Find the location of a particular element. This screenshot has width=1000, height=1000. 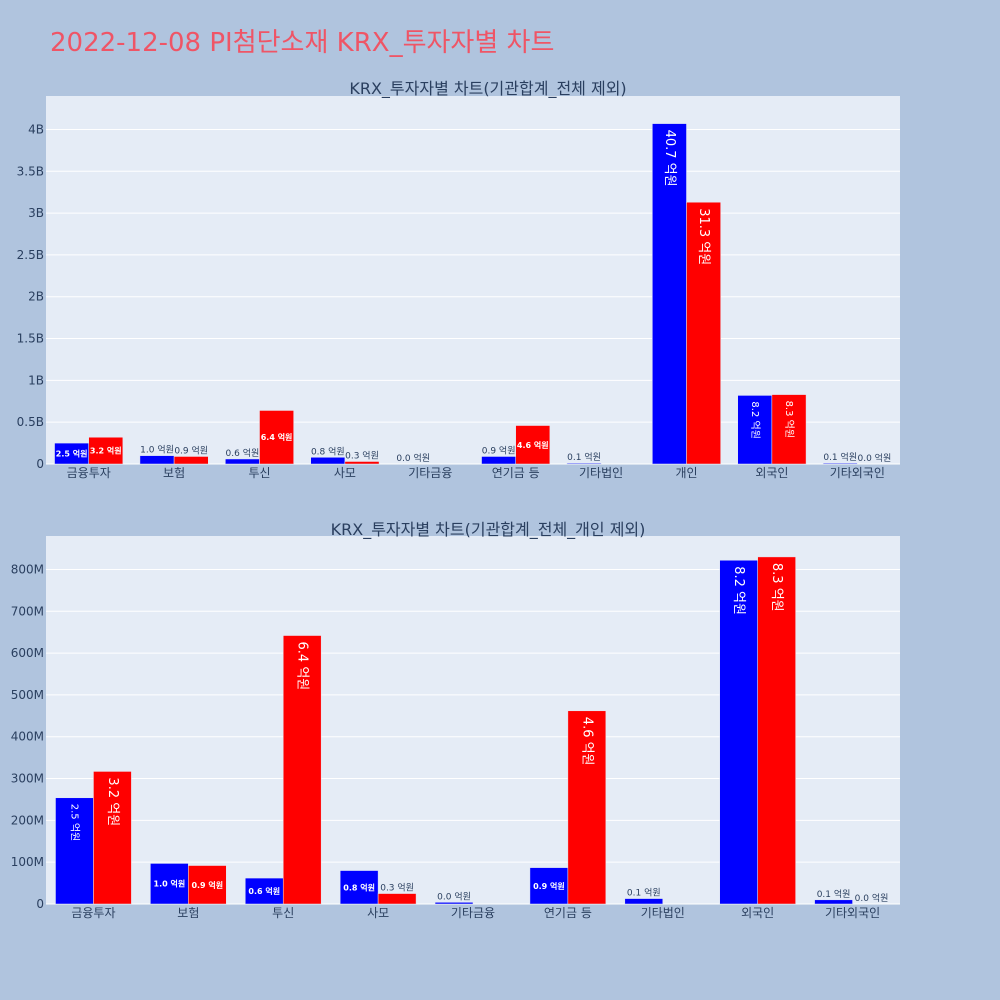

y-tick-label: 800M is located at coordinates (27, 569).